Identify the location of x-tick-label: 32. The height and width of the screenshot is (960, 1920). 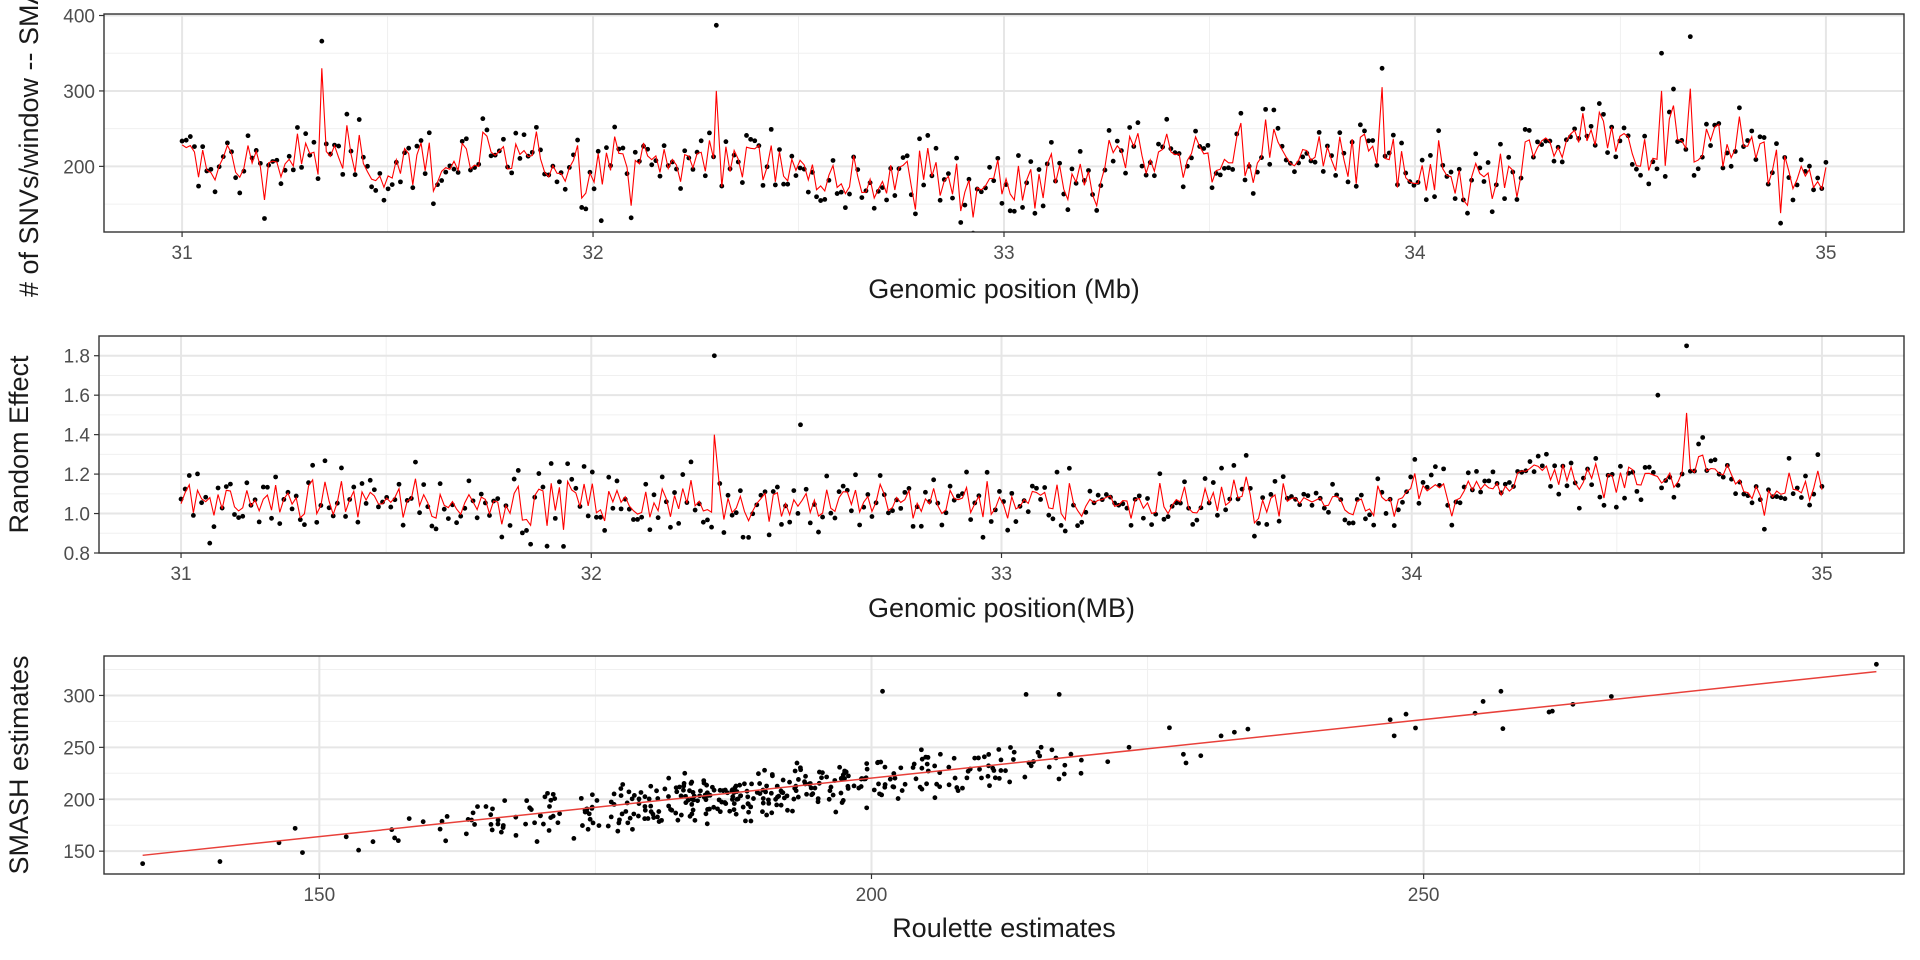
(592, 253).